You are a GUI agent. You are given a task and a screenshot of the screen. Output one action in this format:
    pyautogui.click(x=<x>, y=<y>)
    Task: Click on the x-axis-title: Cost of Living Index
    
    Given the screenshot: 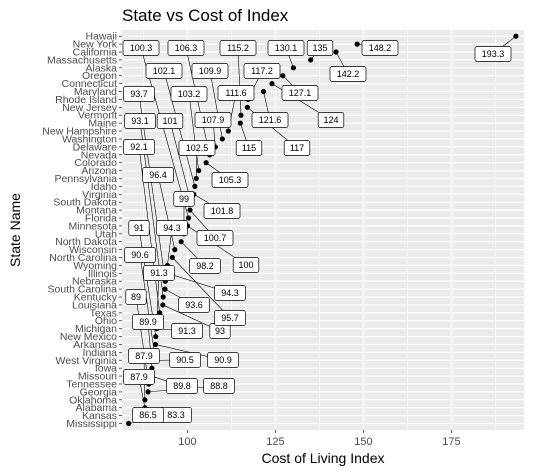 What is the action you would take?
    pyautogui.click(x=323, y=458)
    